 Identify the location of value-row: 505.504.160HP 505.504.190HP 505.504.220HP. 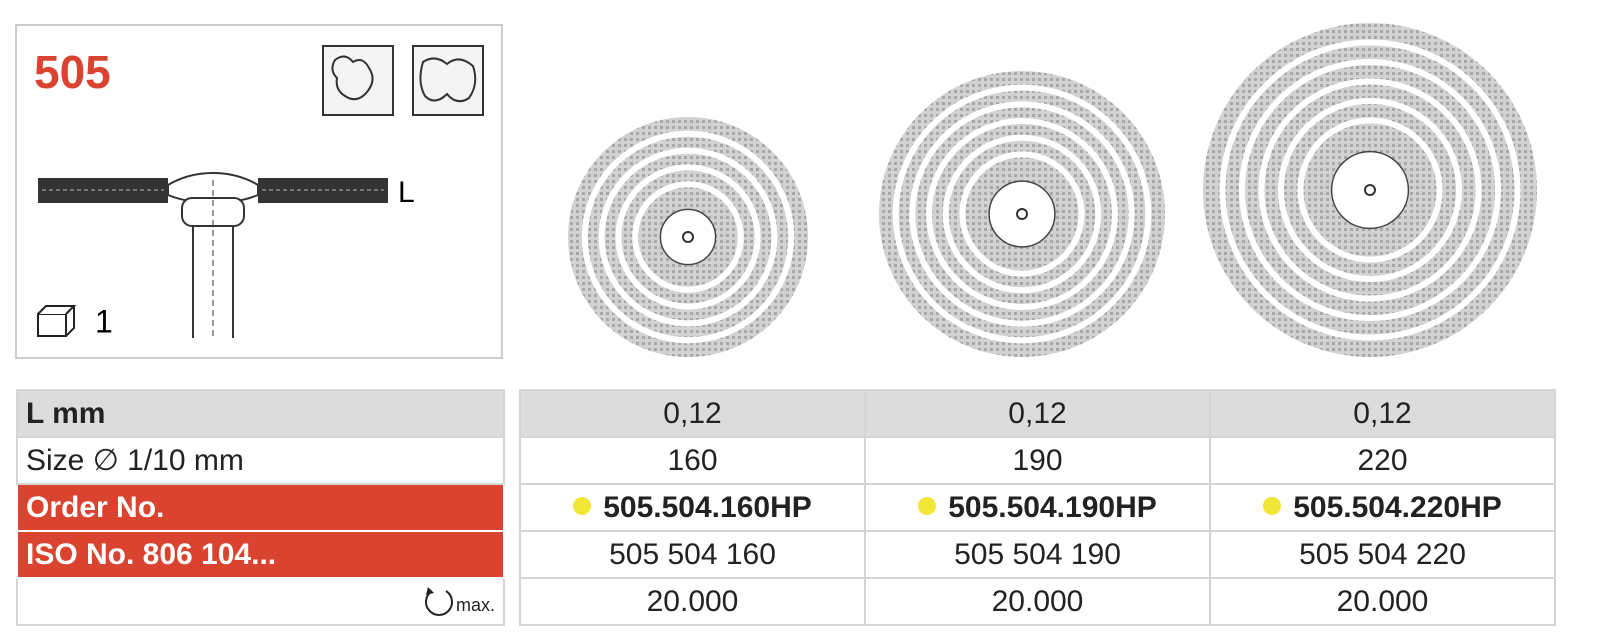
(1037, 507).